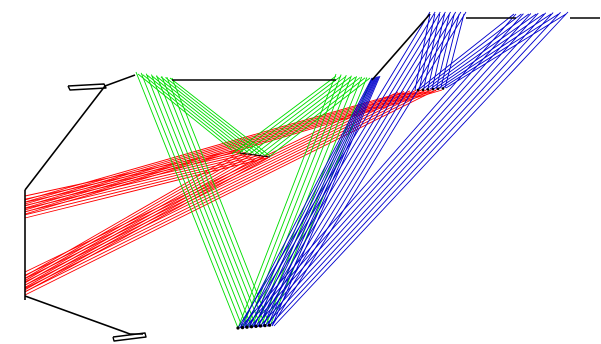  Describe the element at coordinates (401, 47) in the screenshot. I see `frame-rise` at that location.